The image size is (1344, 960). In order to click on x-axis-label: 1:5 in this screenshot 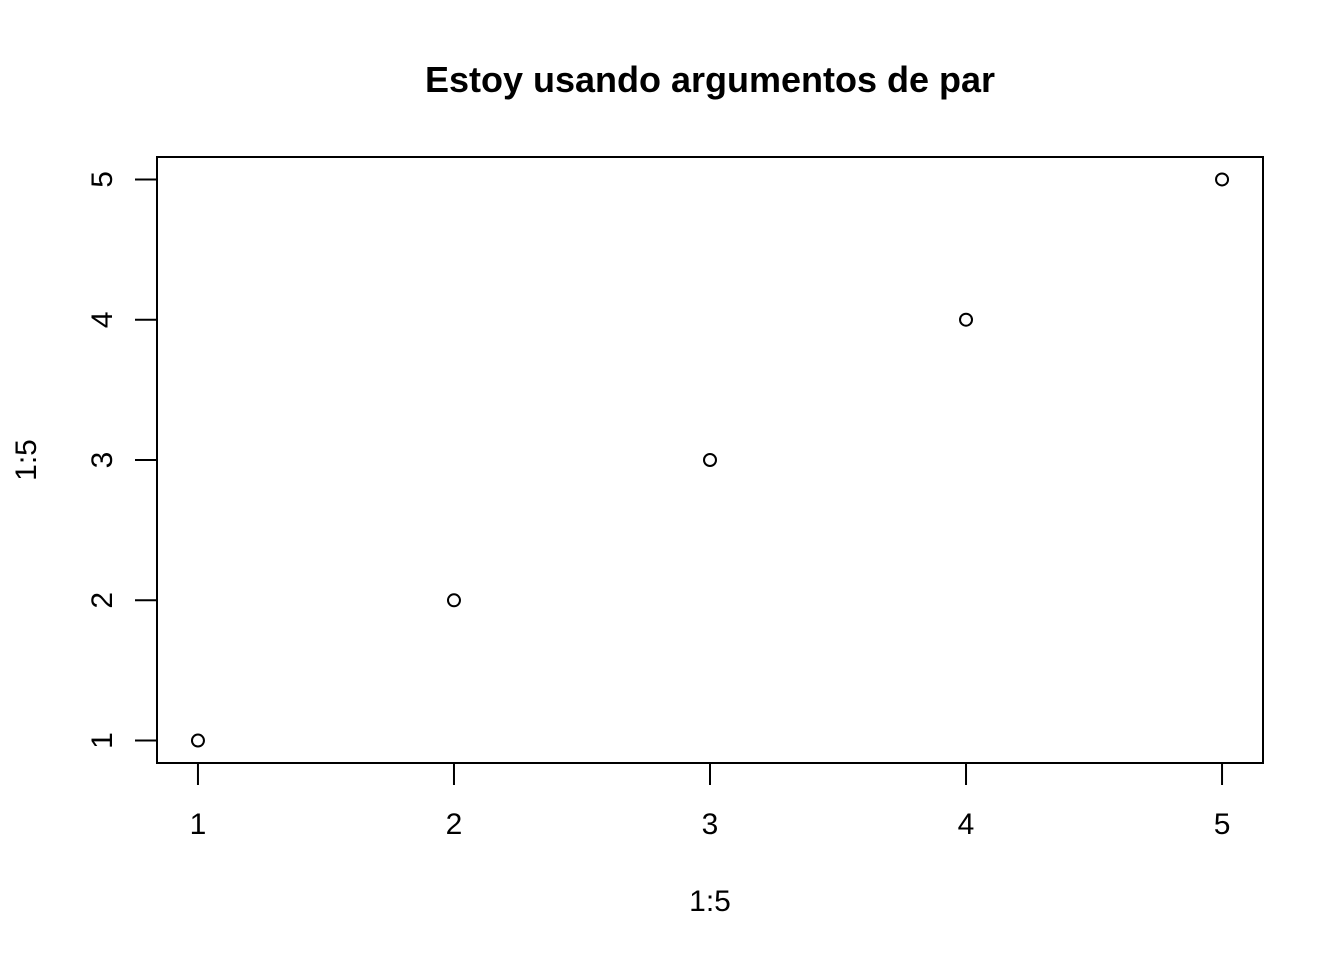, I will do `click(710, 901)`.